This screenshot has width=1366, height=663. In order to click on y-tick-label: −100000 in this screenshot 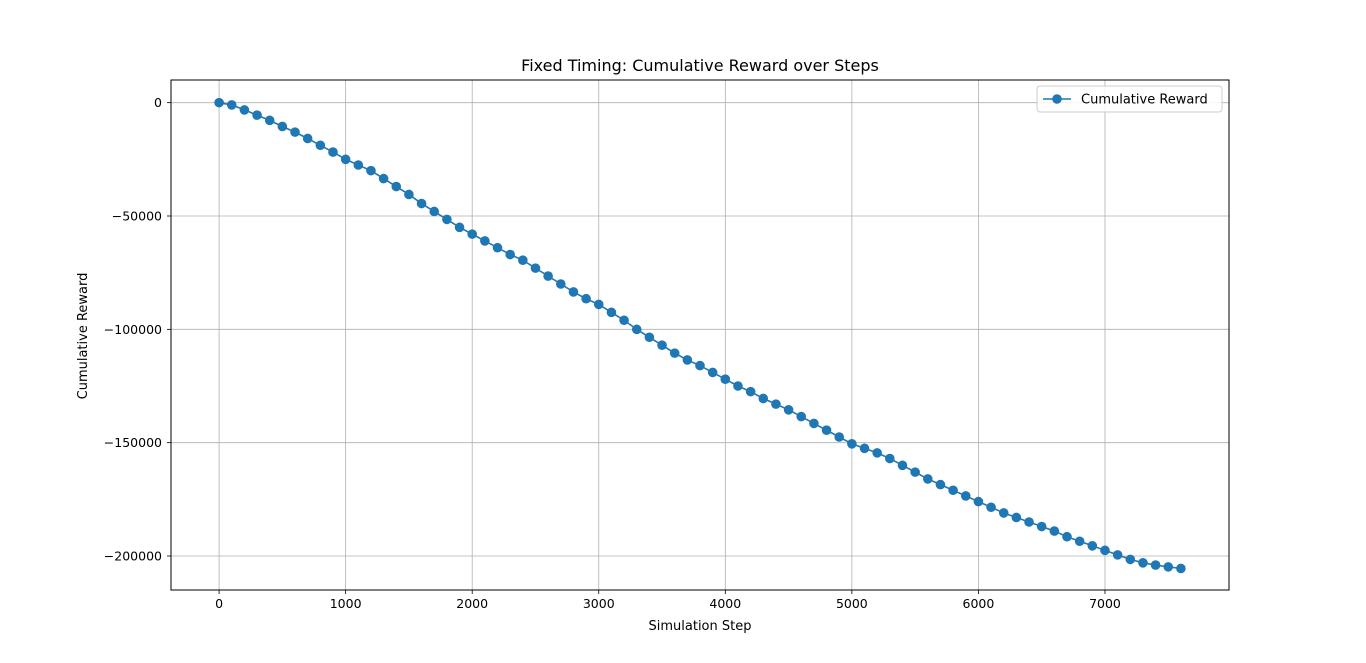, I will do `click(133, 329)`.